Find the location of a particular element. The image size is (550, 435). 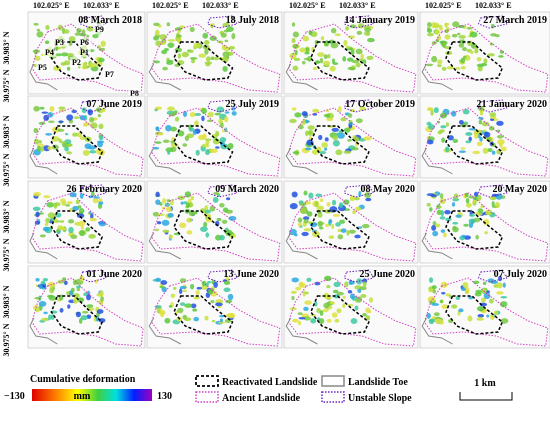

panel-date: 07 June 2019 is located at coordinates (114, 104).